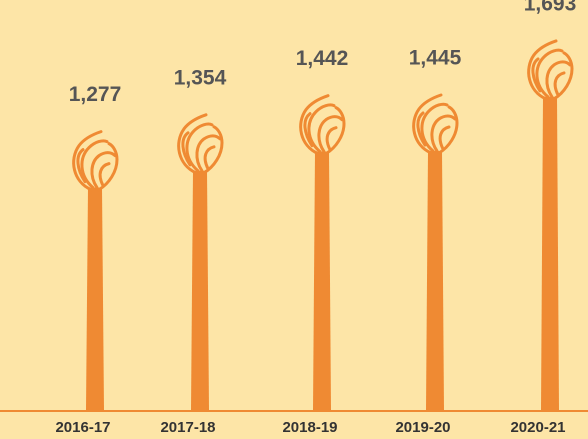 This screenshot has width=588, height=439. What do you see at coordinates (95, 94) in the screenshot?
I see `value-label: 1,277` at bounding box center [95, 94].